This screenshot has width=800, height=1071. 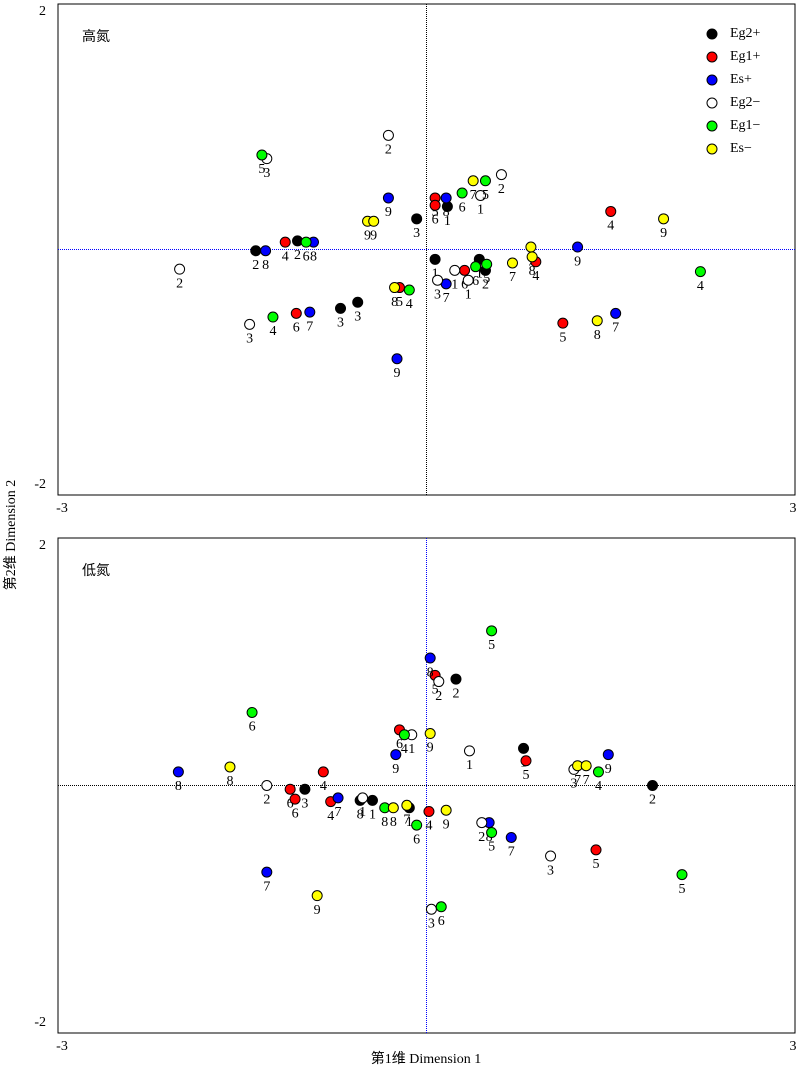 What do you see at coordinates (10, 535) in the screenshot?
I see `y-axis-label: 第2维 Dimension 2` at bounding box center [10, 535].